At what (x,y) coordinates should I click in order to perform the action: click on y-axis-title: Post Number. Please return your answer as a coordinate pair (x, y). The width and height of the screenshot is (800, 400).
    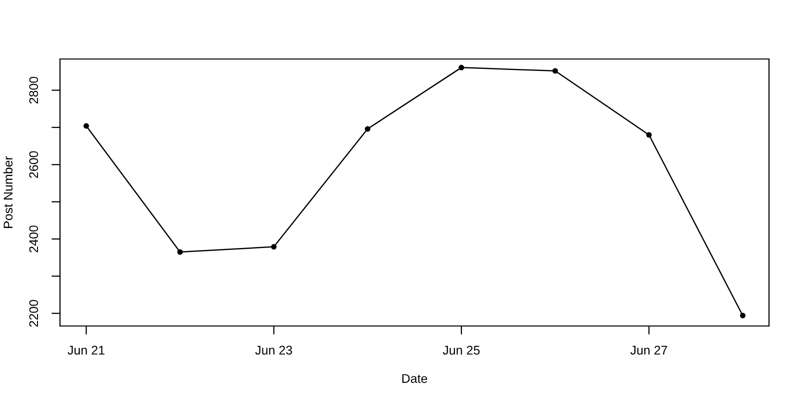
    Looking at the image, I should click on (8, 192).